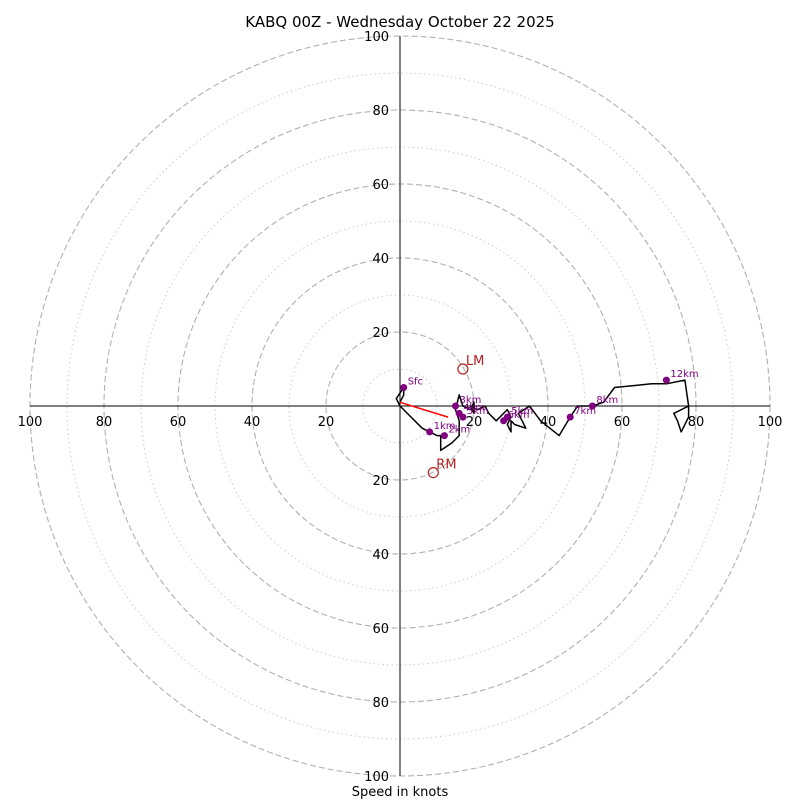  I want to click on height-marker-label: 3km, so click(471, 400).